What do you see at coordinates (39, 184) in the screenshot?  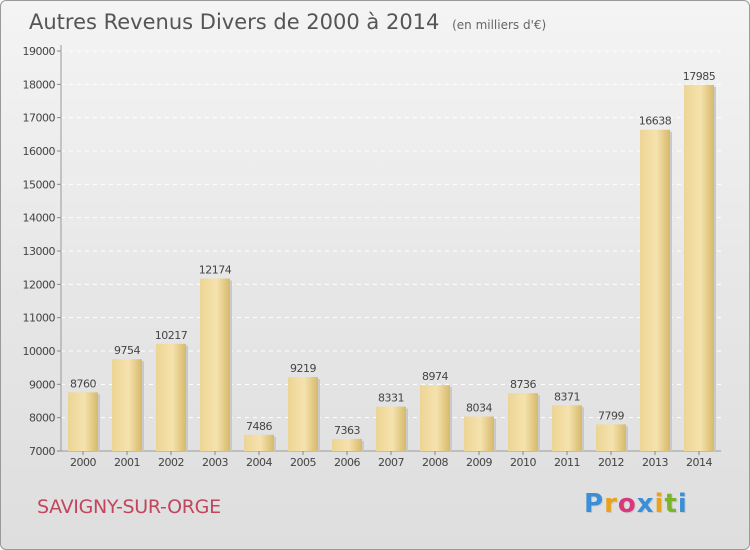 I see `y-tick-label: 15000` at bounding box center [39, 184].